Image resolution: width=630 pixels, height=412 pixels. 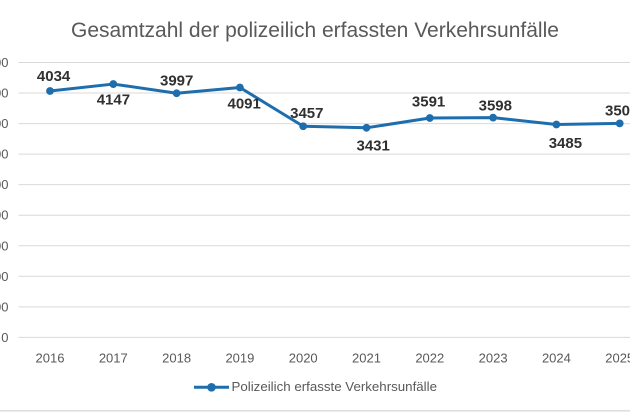 I want to click on svg-text: 3598, so click(x=495, y=106).